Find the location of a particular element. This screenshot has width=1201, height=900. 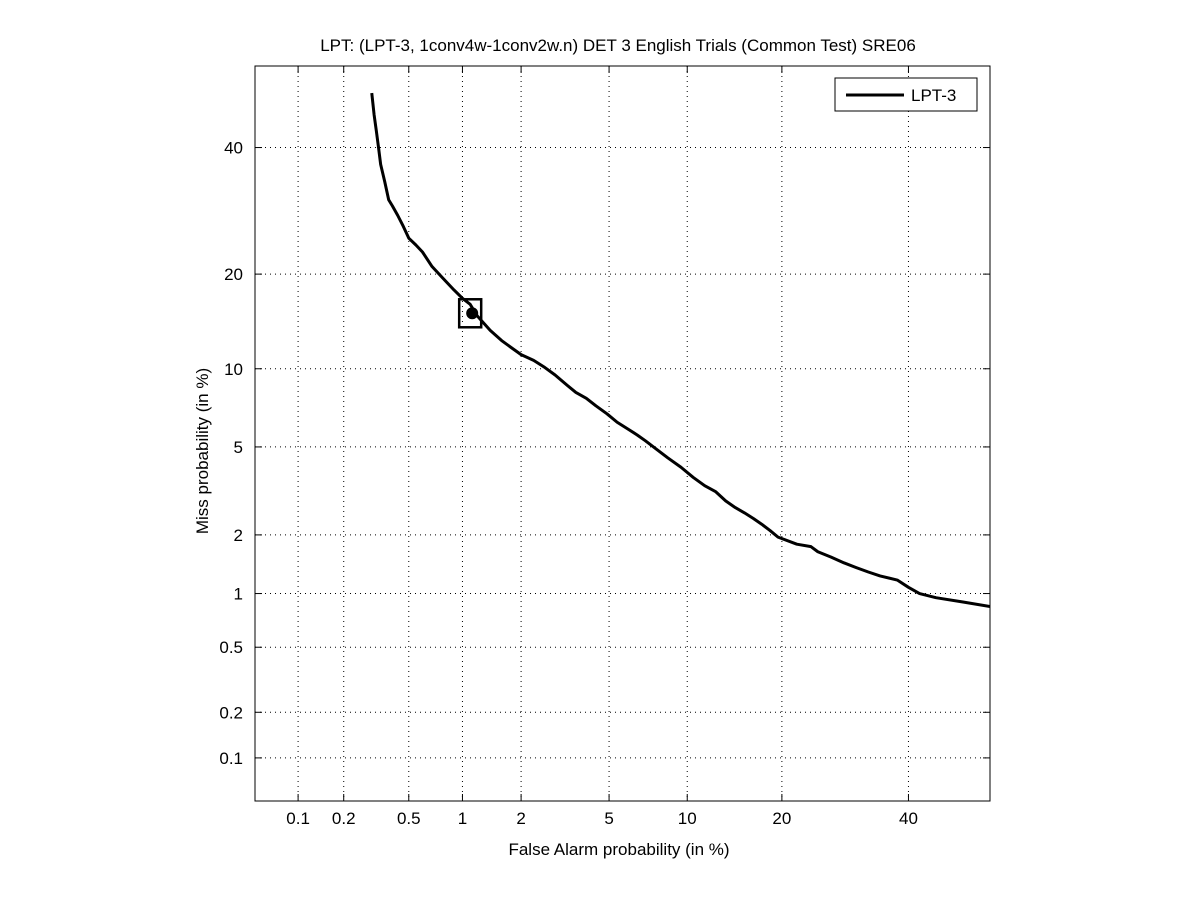

x-tick-label: 1 is located at coordinates (462, 818).